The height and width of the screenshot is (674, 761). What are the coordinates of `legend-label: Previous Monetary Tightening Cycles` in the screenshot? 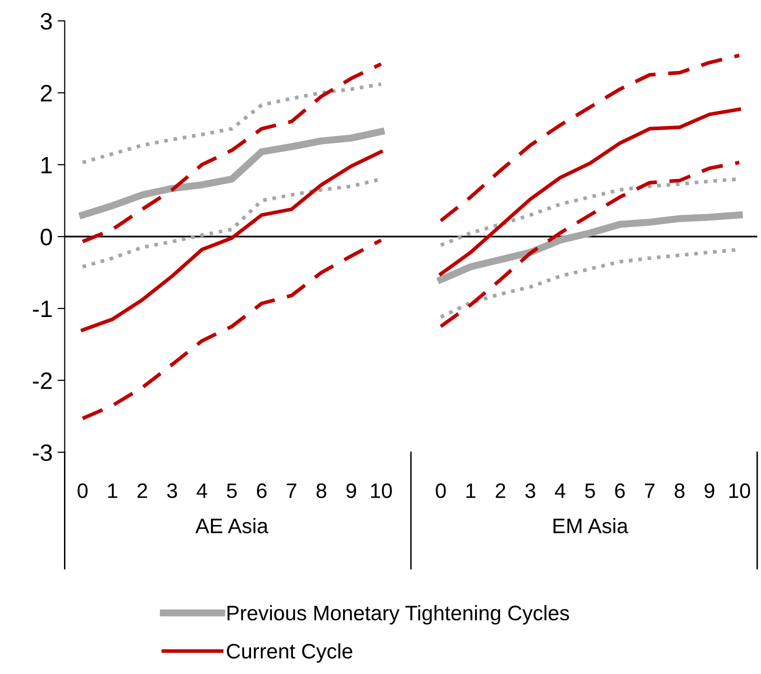 It's located at (399, 615).